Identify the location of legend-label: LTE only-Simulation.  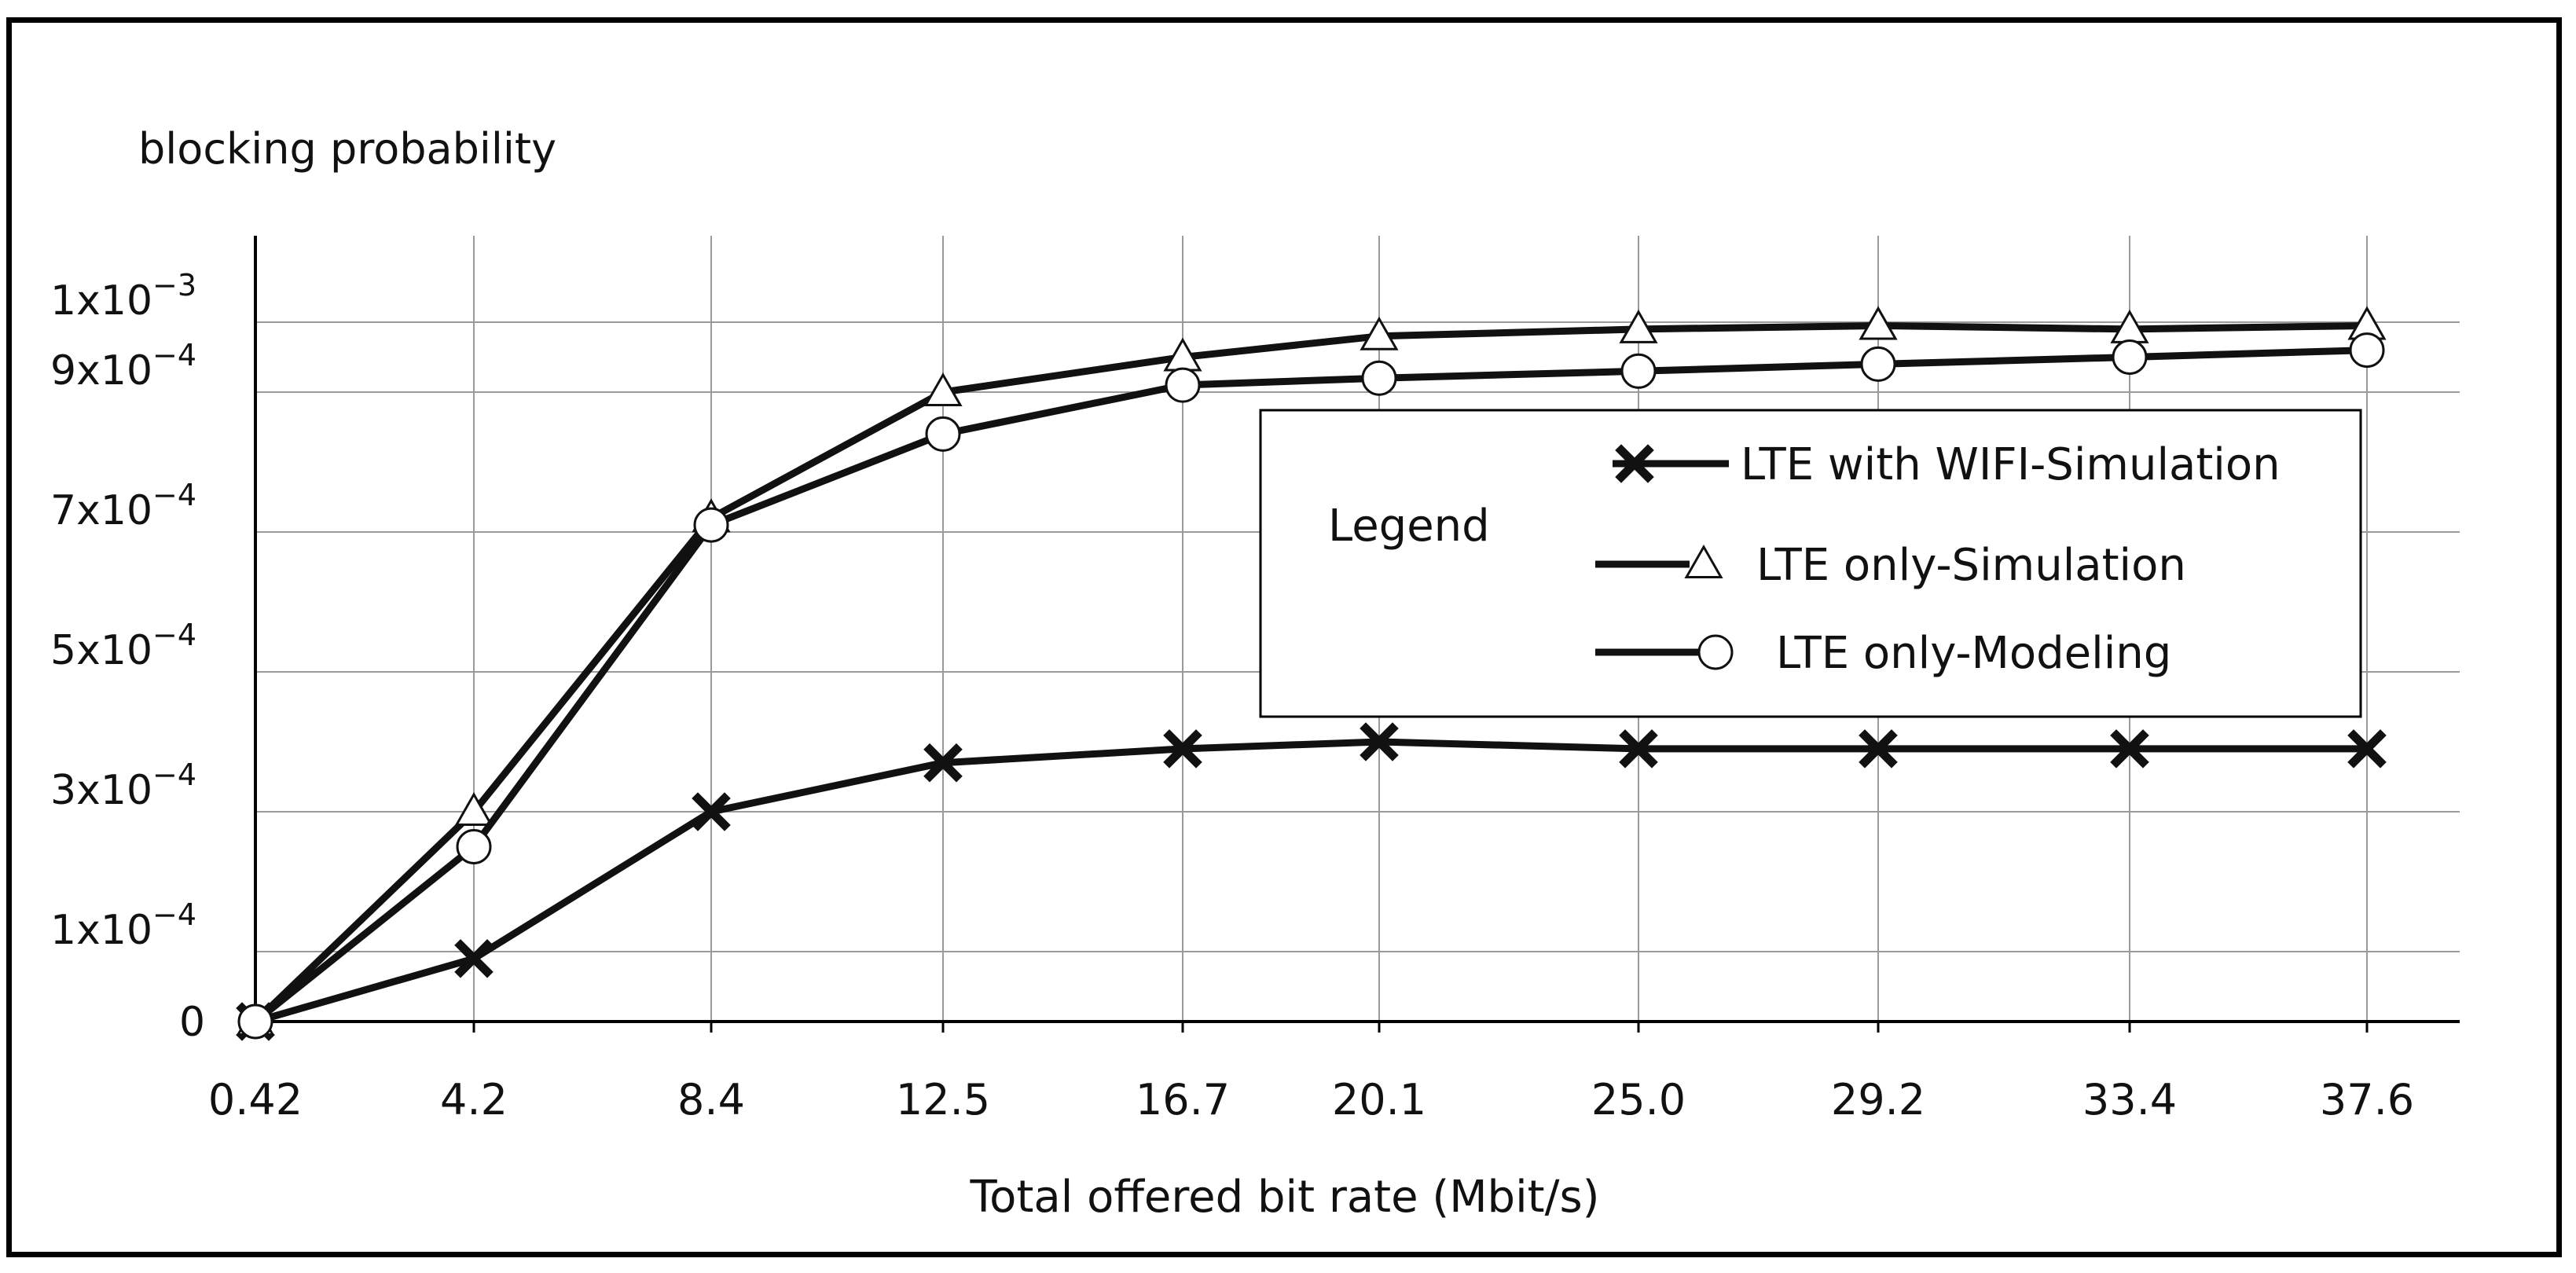
(1971, 565).